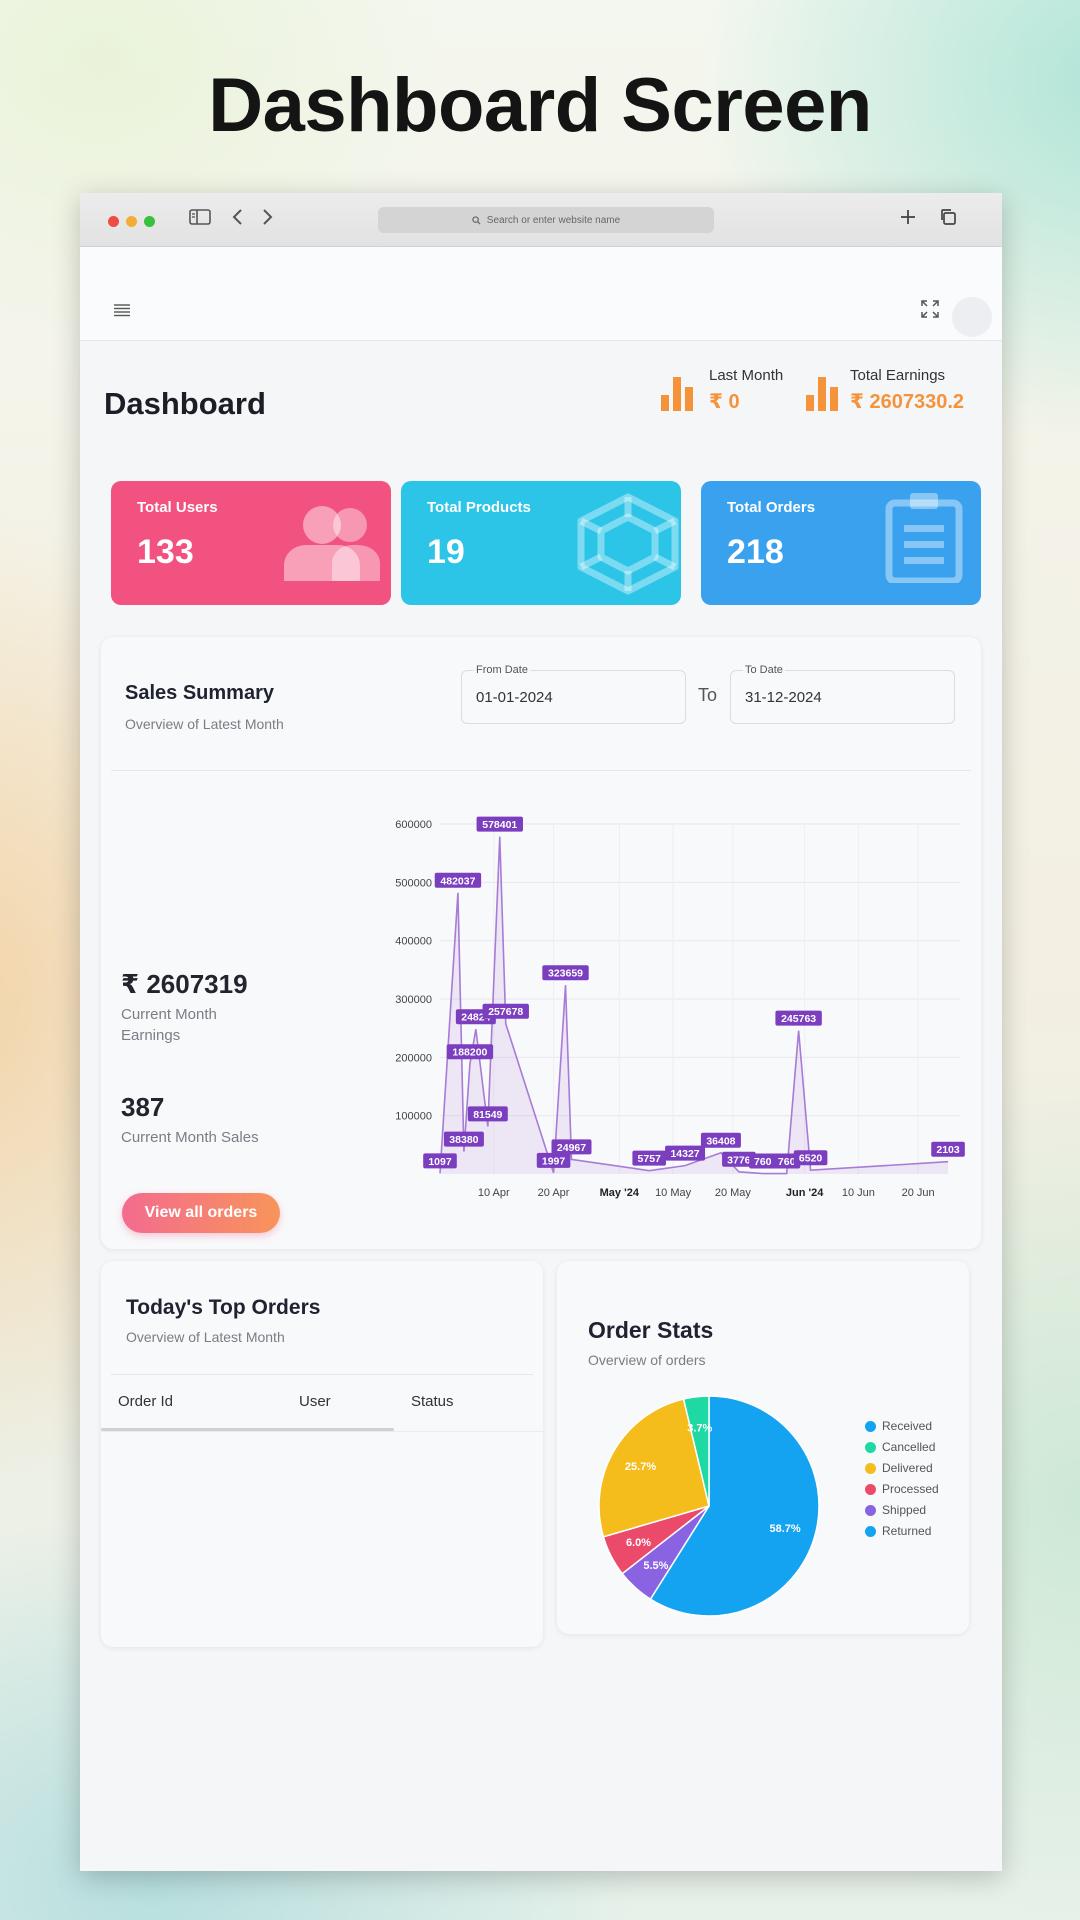  Describe the element at coordinates (907, 1531) in the screenshot. I see `legend-label: Returned` at that location.